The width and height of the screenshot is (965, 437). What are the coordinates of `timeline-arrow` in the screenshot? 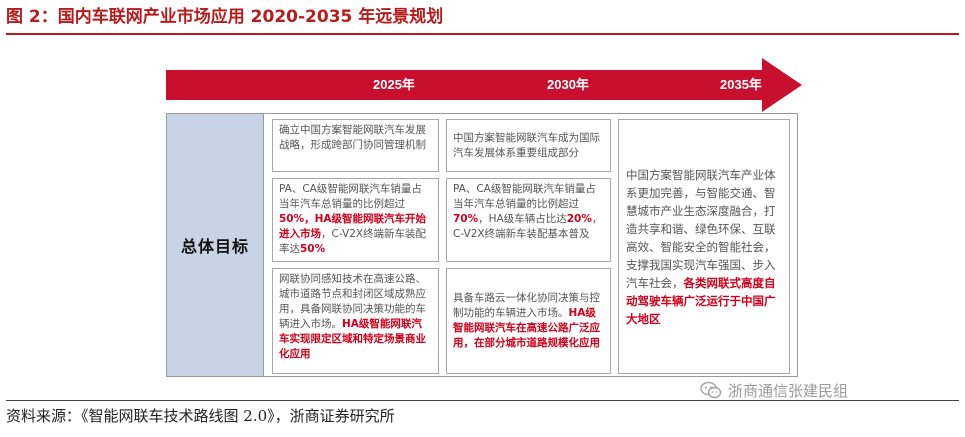 It's located at (484, 85).